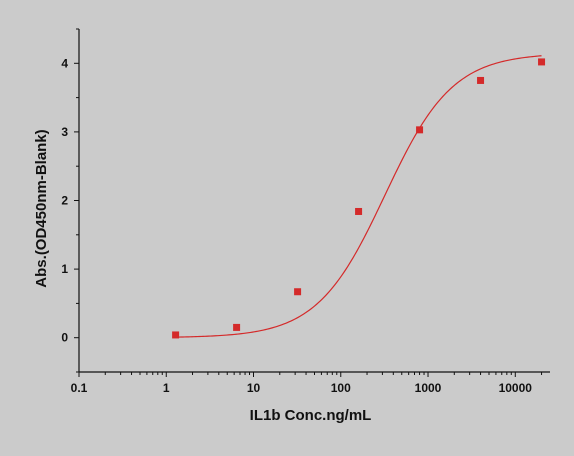 This screenshot has height=456, width=574. Describe the element at coordinates (254, 388) in the screenshot. I see `x-tick-label: 10` at that location.